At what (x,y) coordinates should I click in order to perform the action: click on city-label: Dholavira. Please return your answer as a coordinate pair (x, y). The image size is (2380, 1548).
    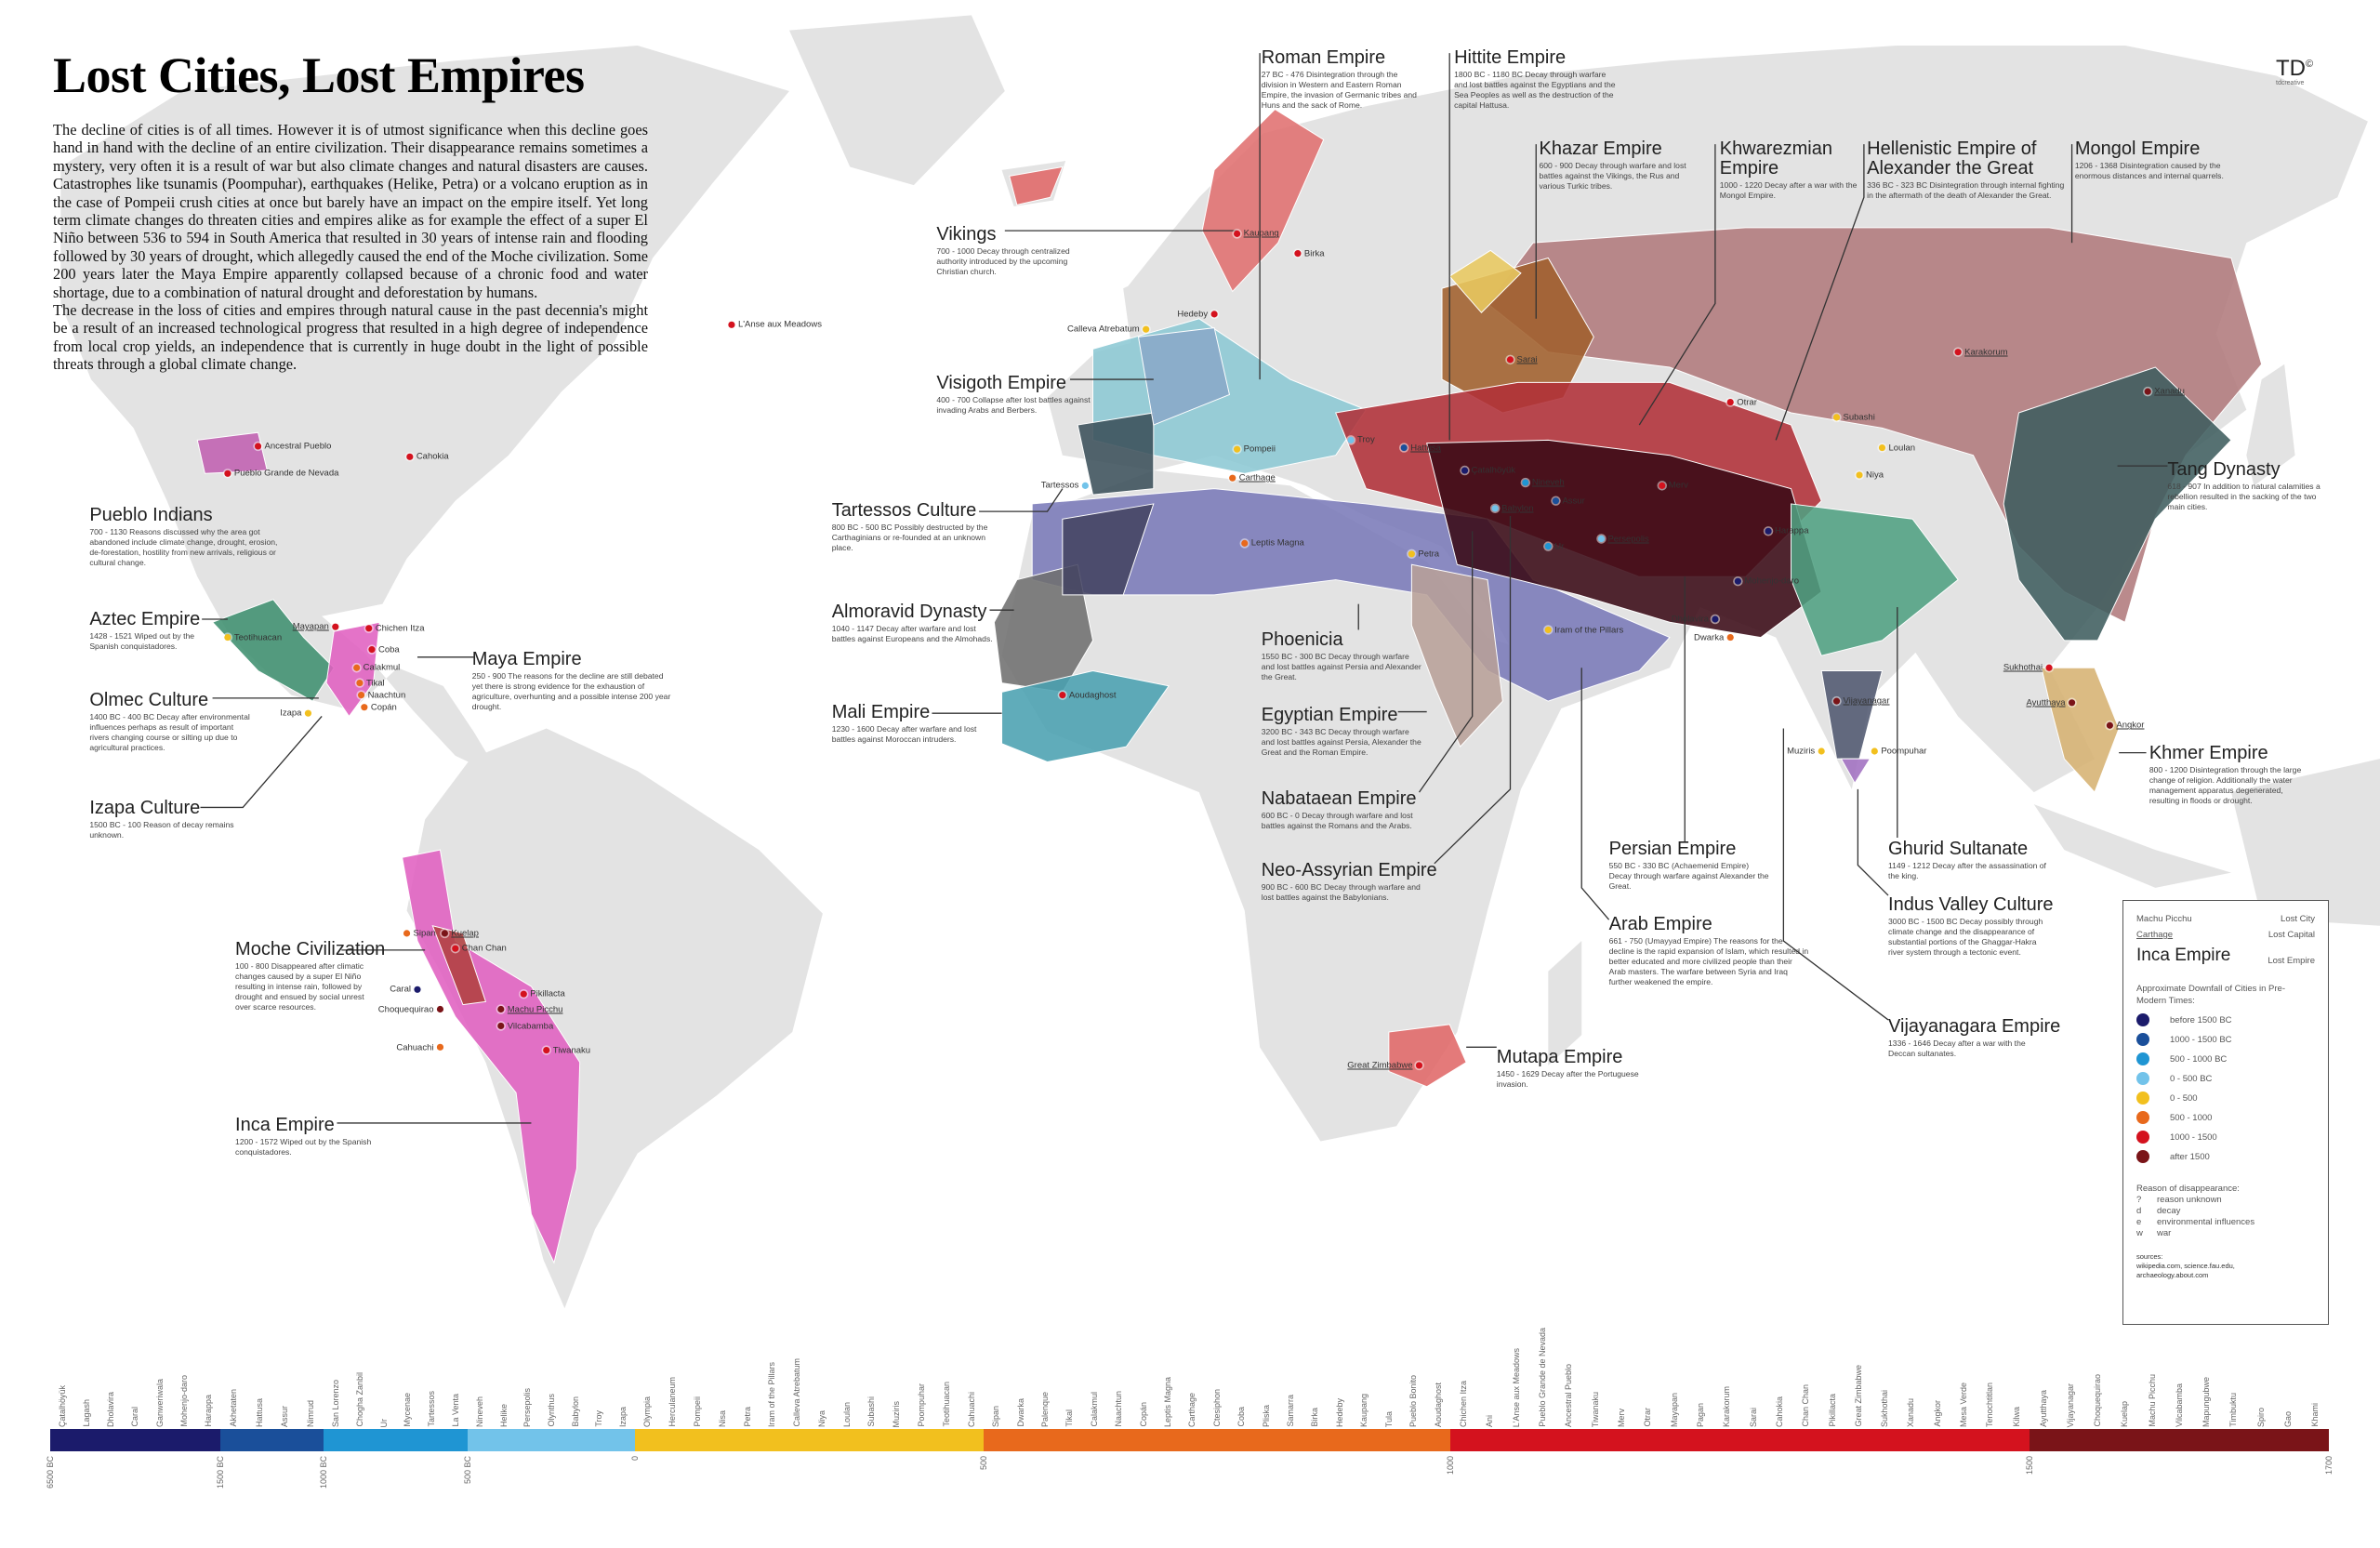
    Looking at the image, I should click on (1690, 619).